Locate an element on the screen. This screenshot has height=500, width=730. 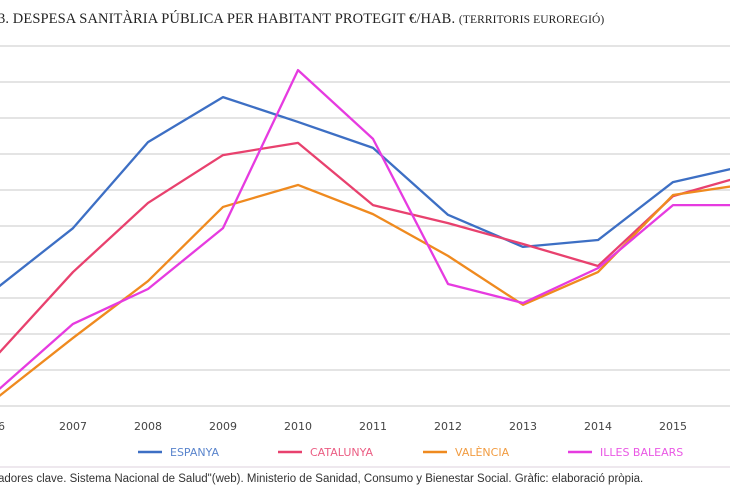
x-tick-label: 2009 is located at coordinates (223, 426).